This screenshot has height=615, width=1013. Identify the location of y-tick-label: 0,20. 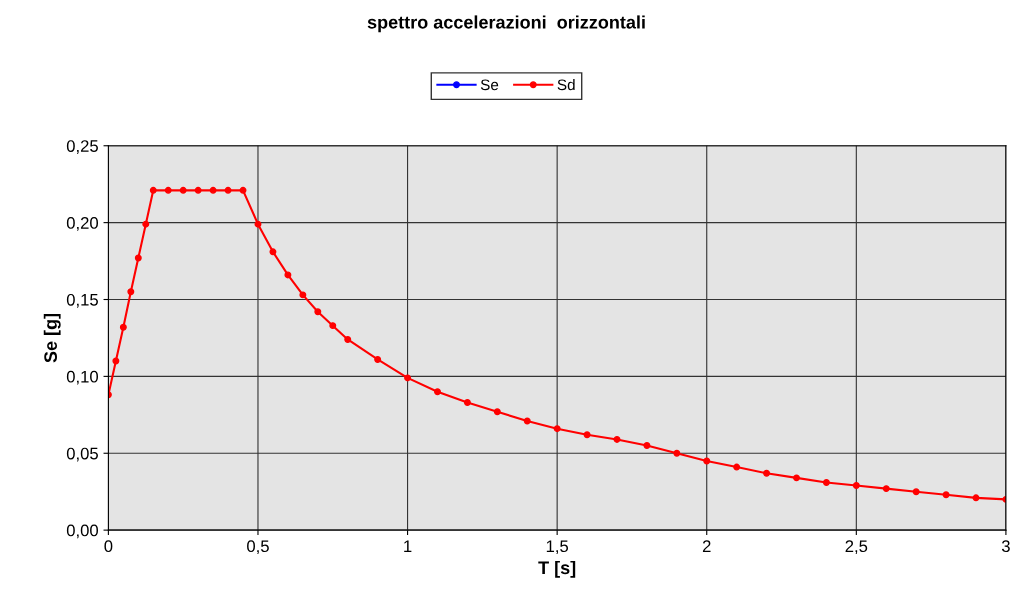
(82, 224).